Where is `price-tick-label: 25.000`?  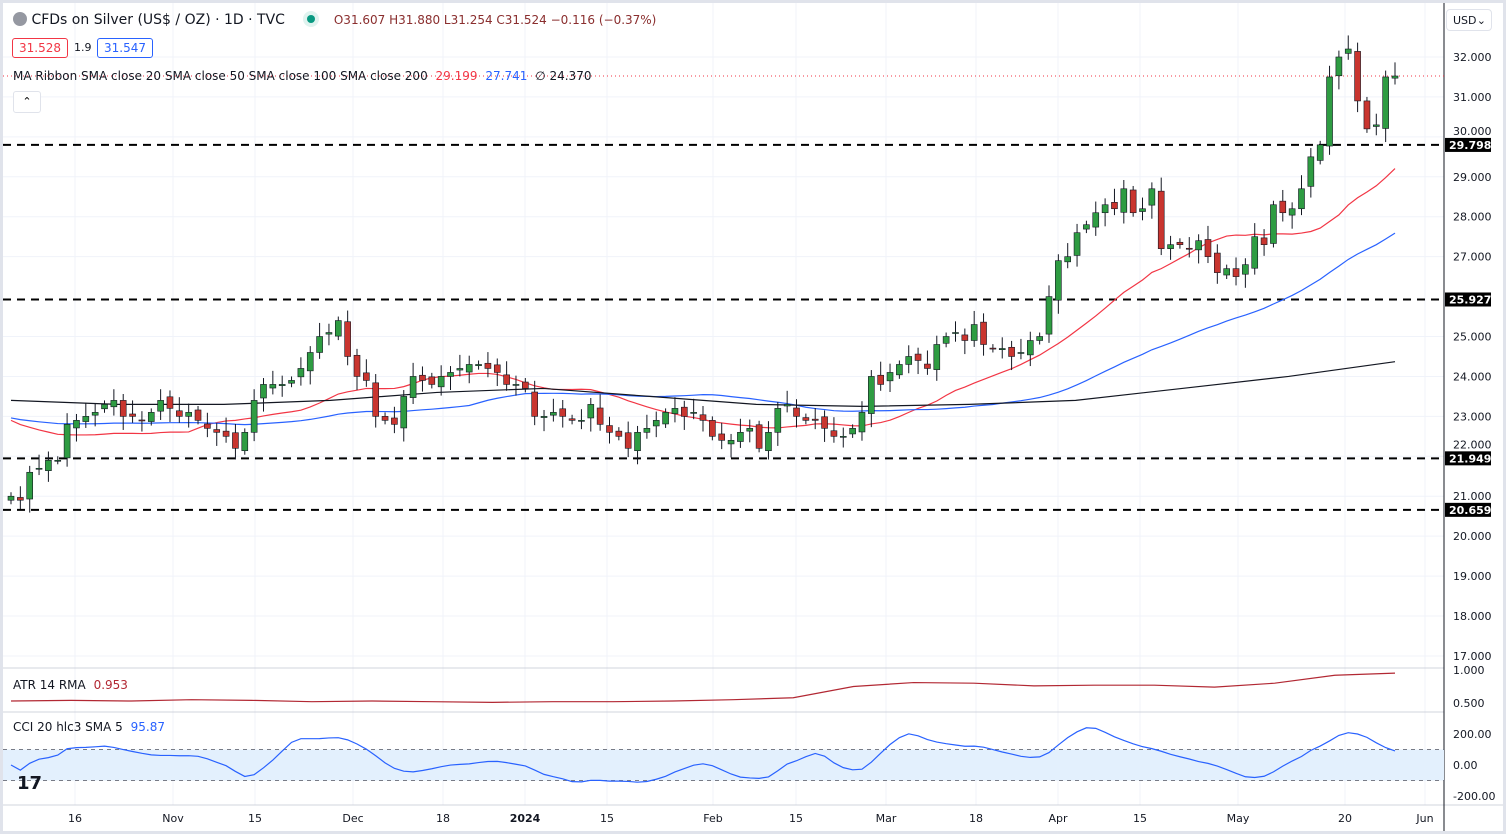
price-tick-label: 25.000 is located at coordinates (1472, 337).